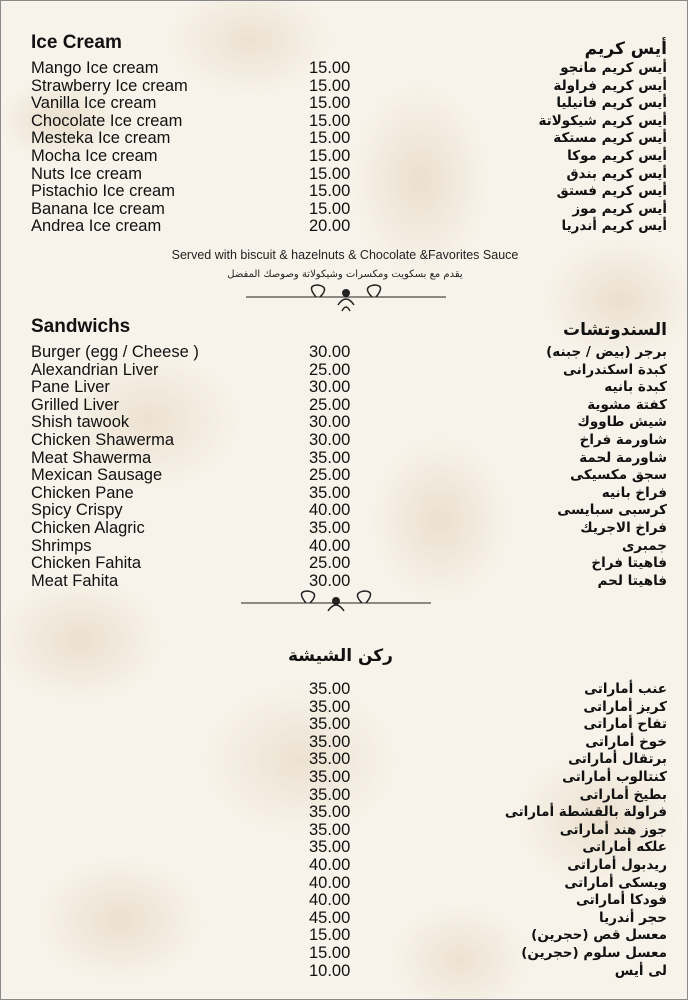 The width and height of the screenshot is (688, 1000). What do you see at coordinates (599, 935) in the screenshot?
I see `item-name-ar: معسل قص (حجرين)` at bounding box center [599, 935].